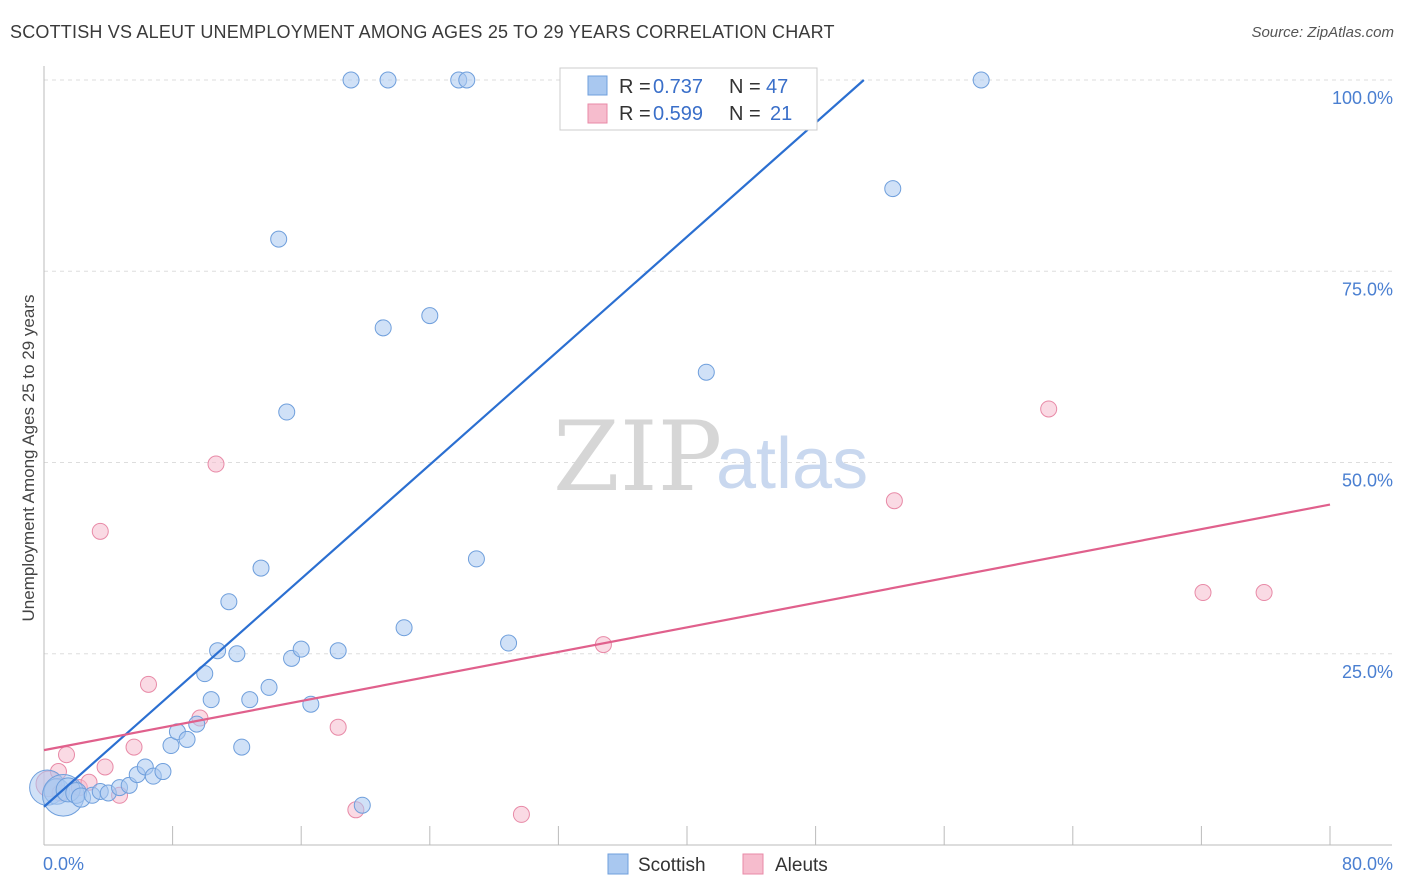  I want to click on legend-r-label-scottish: R =, so click(635, 87).